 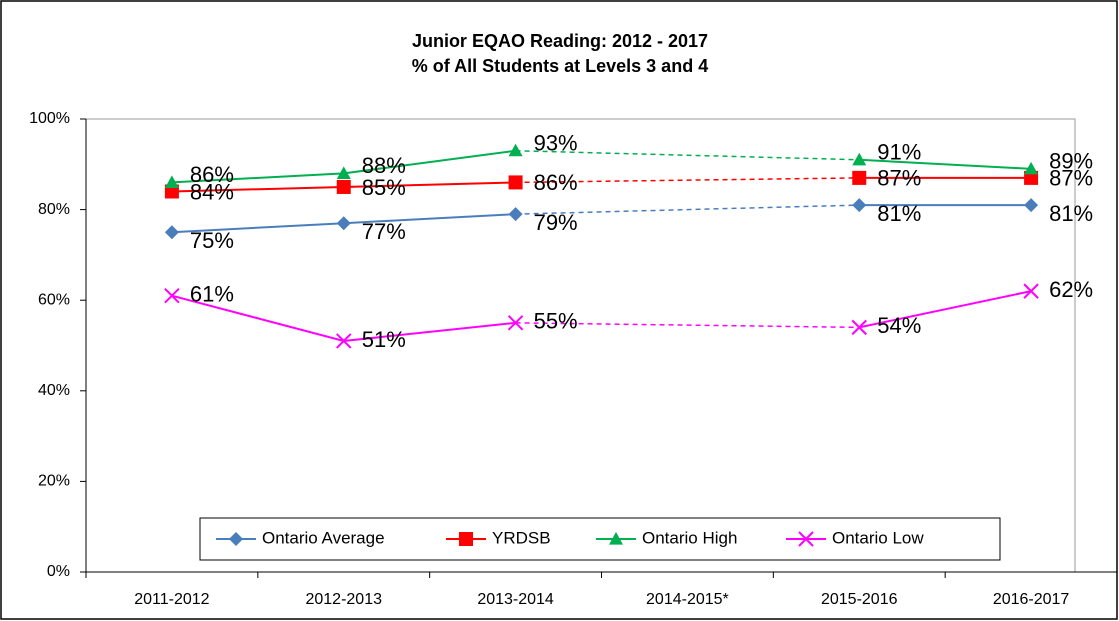 I want to click on y-tick-label: 80%, so click(x=54, y=209).